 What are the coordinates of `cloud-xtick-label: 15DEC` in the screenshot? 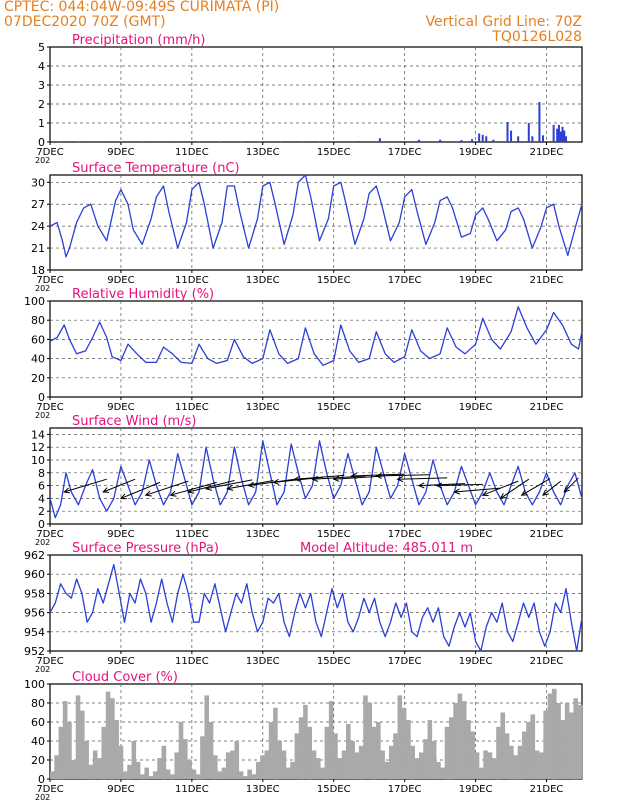 It's located at (334, 789).